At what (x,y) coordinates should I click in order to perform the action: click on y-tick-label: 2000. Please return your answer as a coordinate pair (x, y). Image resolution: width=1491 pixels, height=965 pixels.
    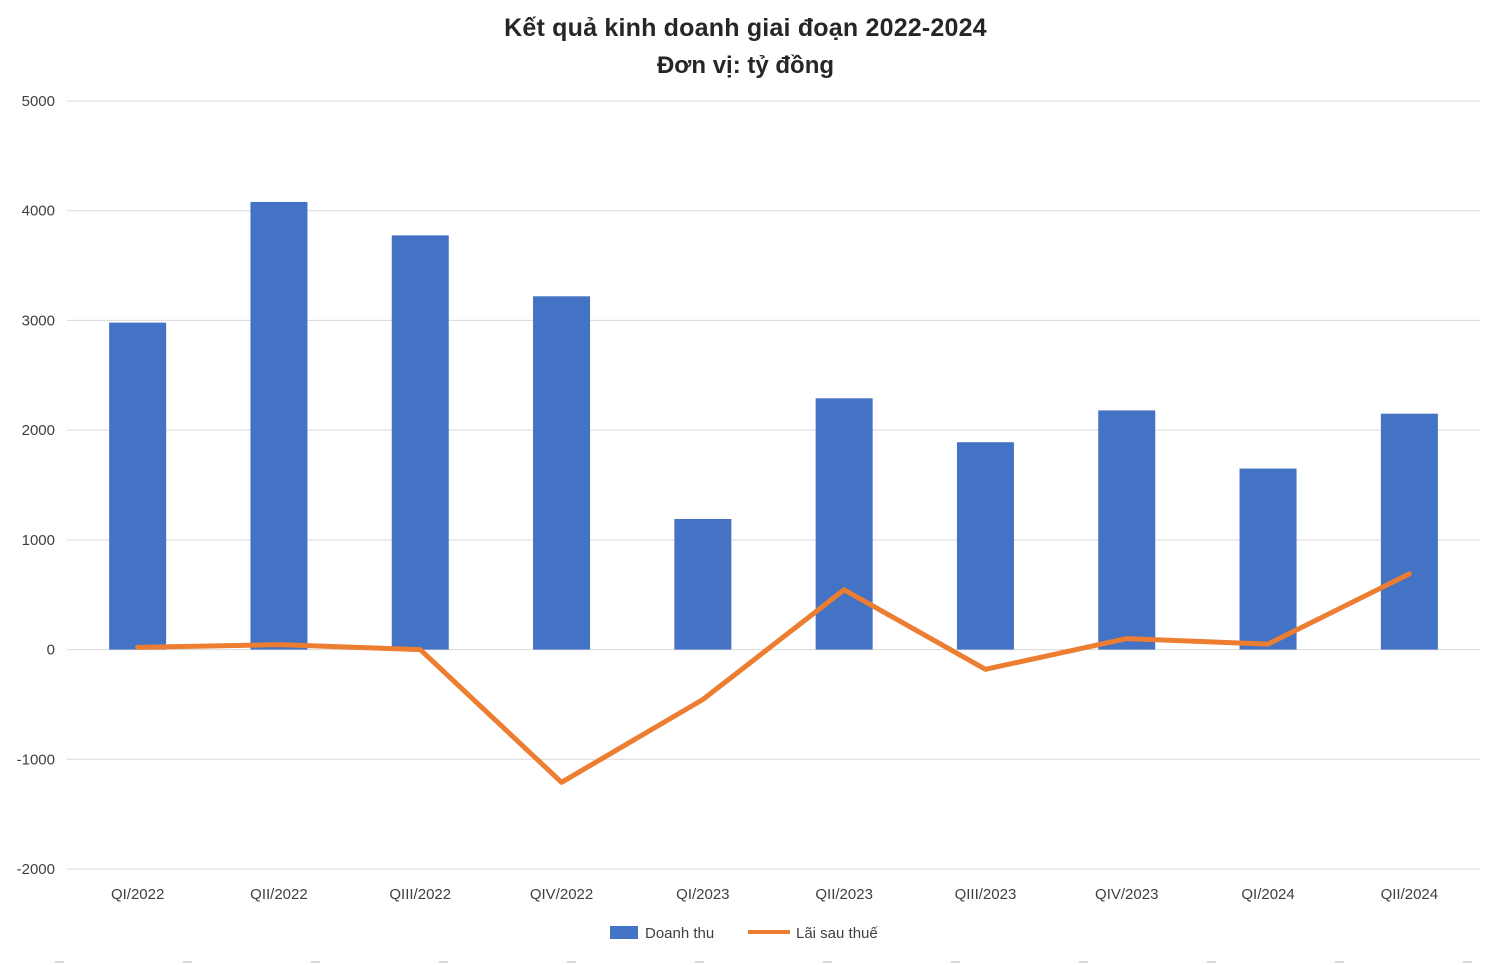
    Looking at the image, I should click on (38, 430).